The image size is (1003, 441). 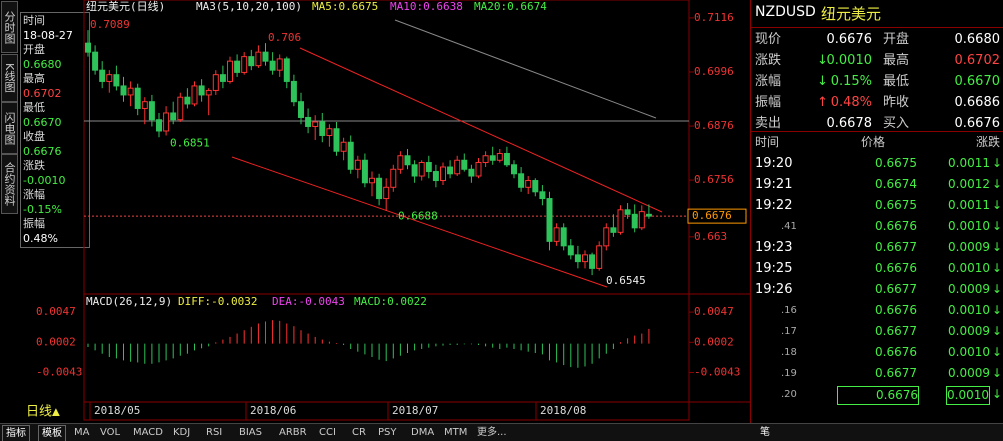 What do you see at coordinates (9, 128) in the screenshot?
I see `side-tab: 闪电图` at bounding box center [9, 128].